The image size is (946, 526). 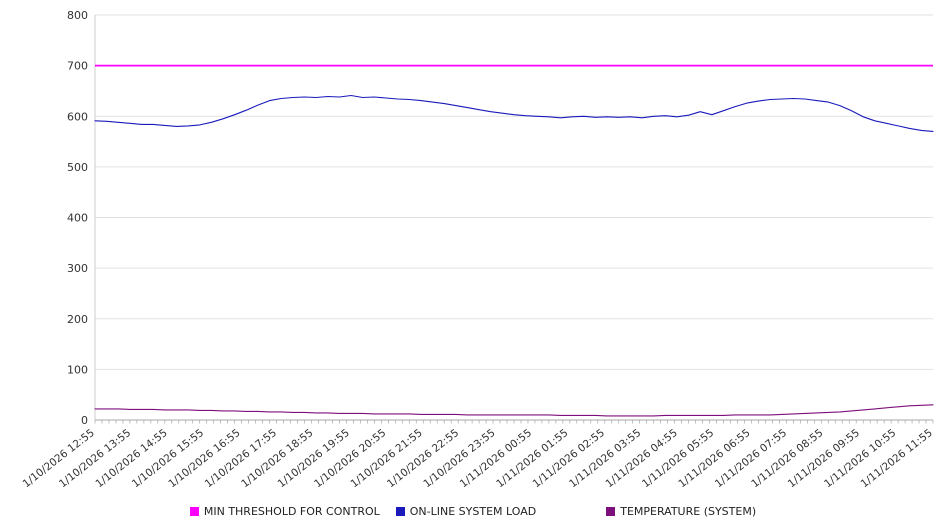 I want to click on svg-text: 100, so click(x=77, y=369).